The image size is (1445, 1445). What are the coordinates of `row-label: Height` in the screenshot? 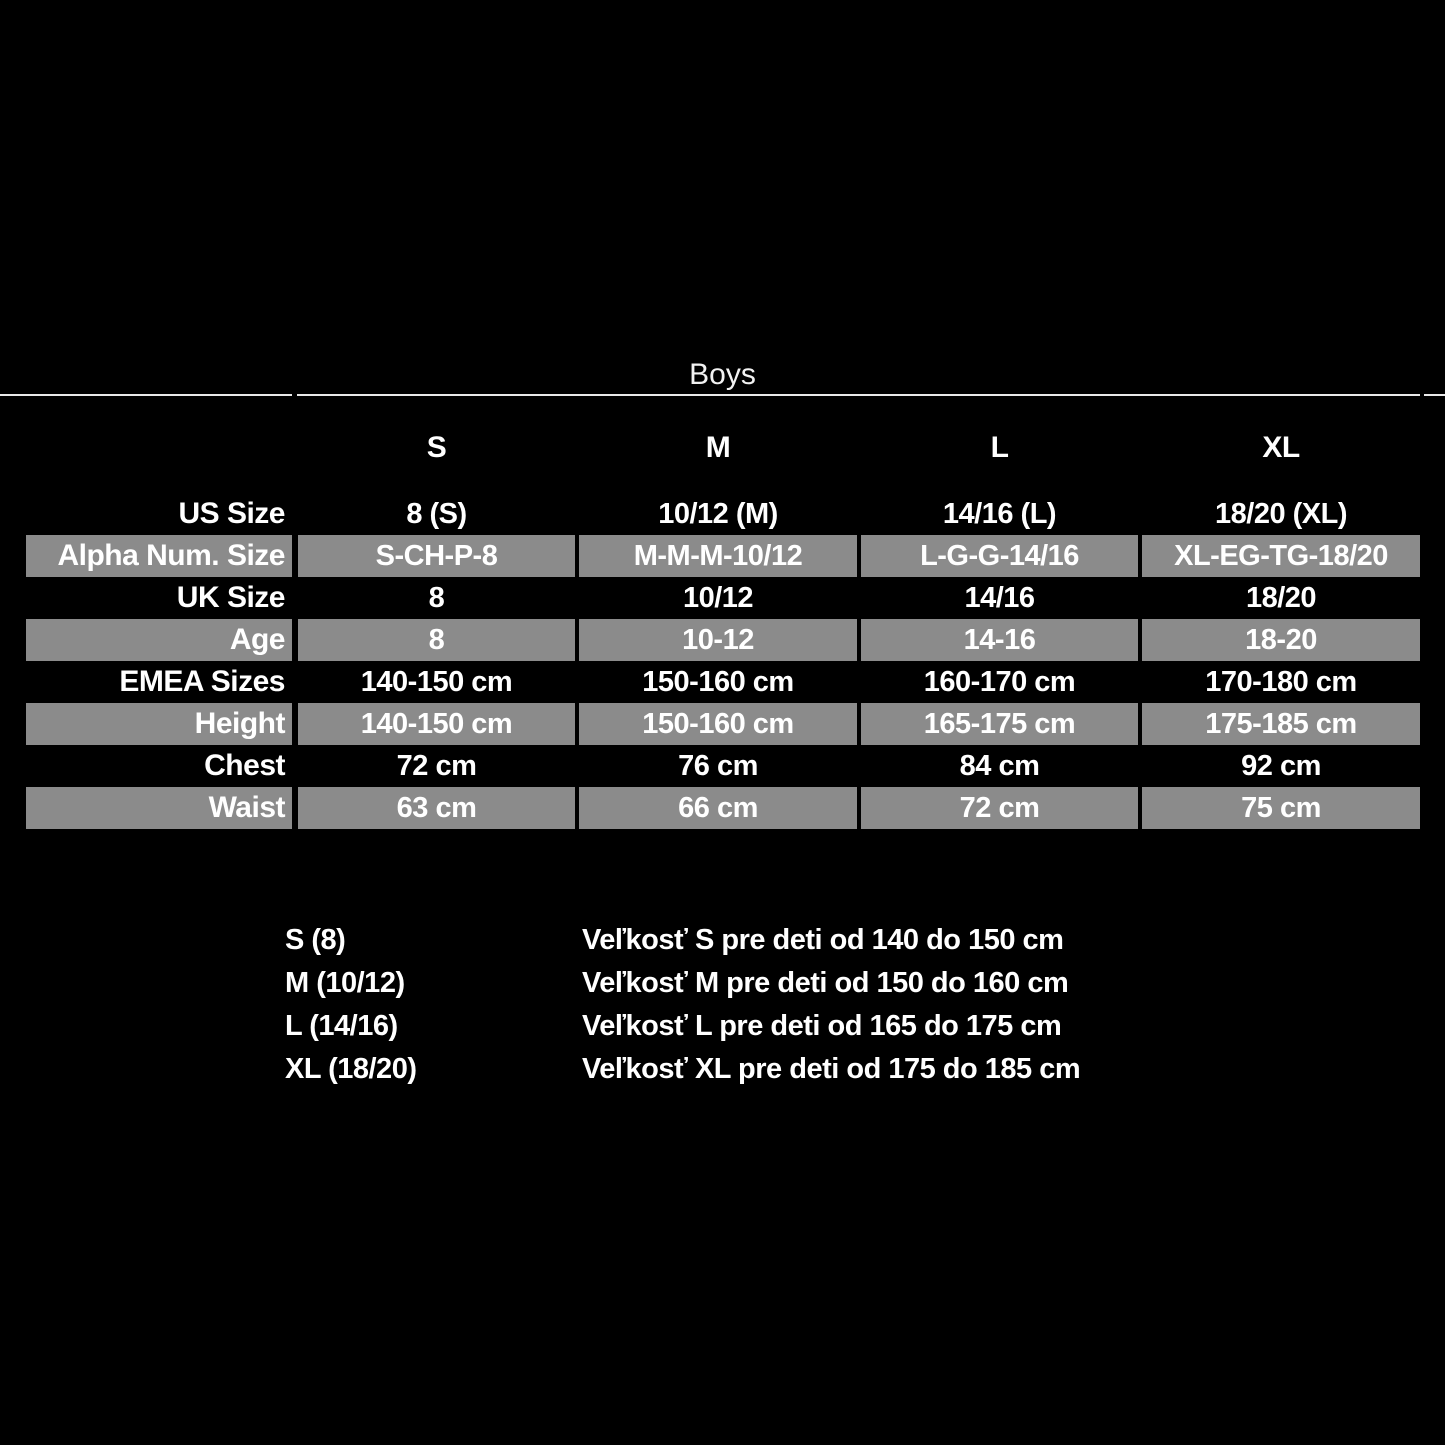 It's located at (159, 724).